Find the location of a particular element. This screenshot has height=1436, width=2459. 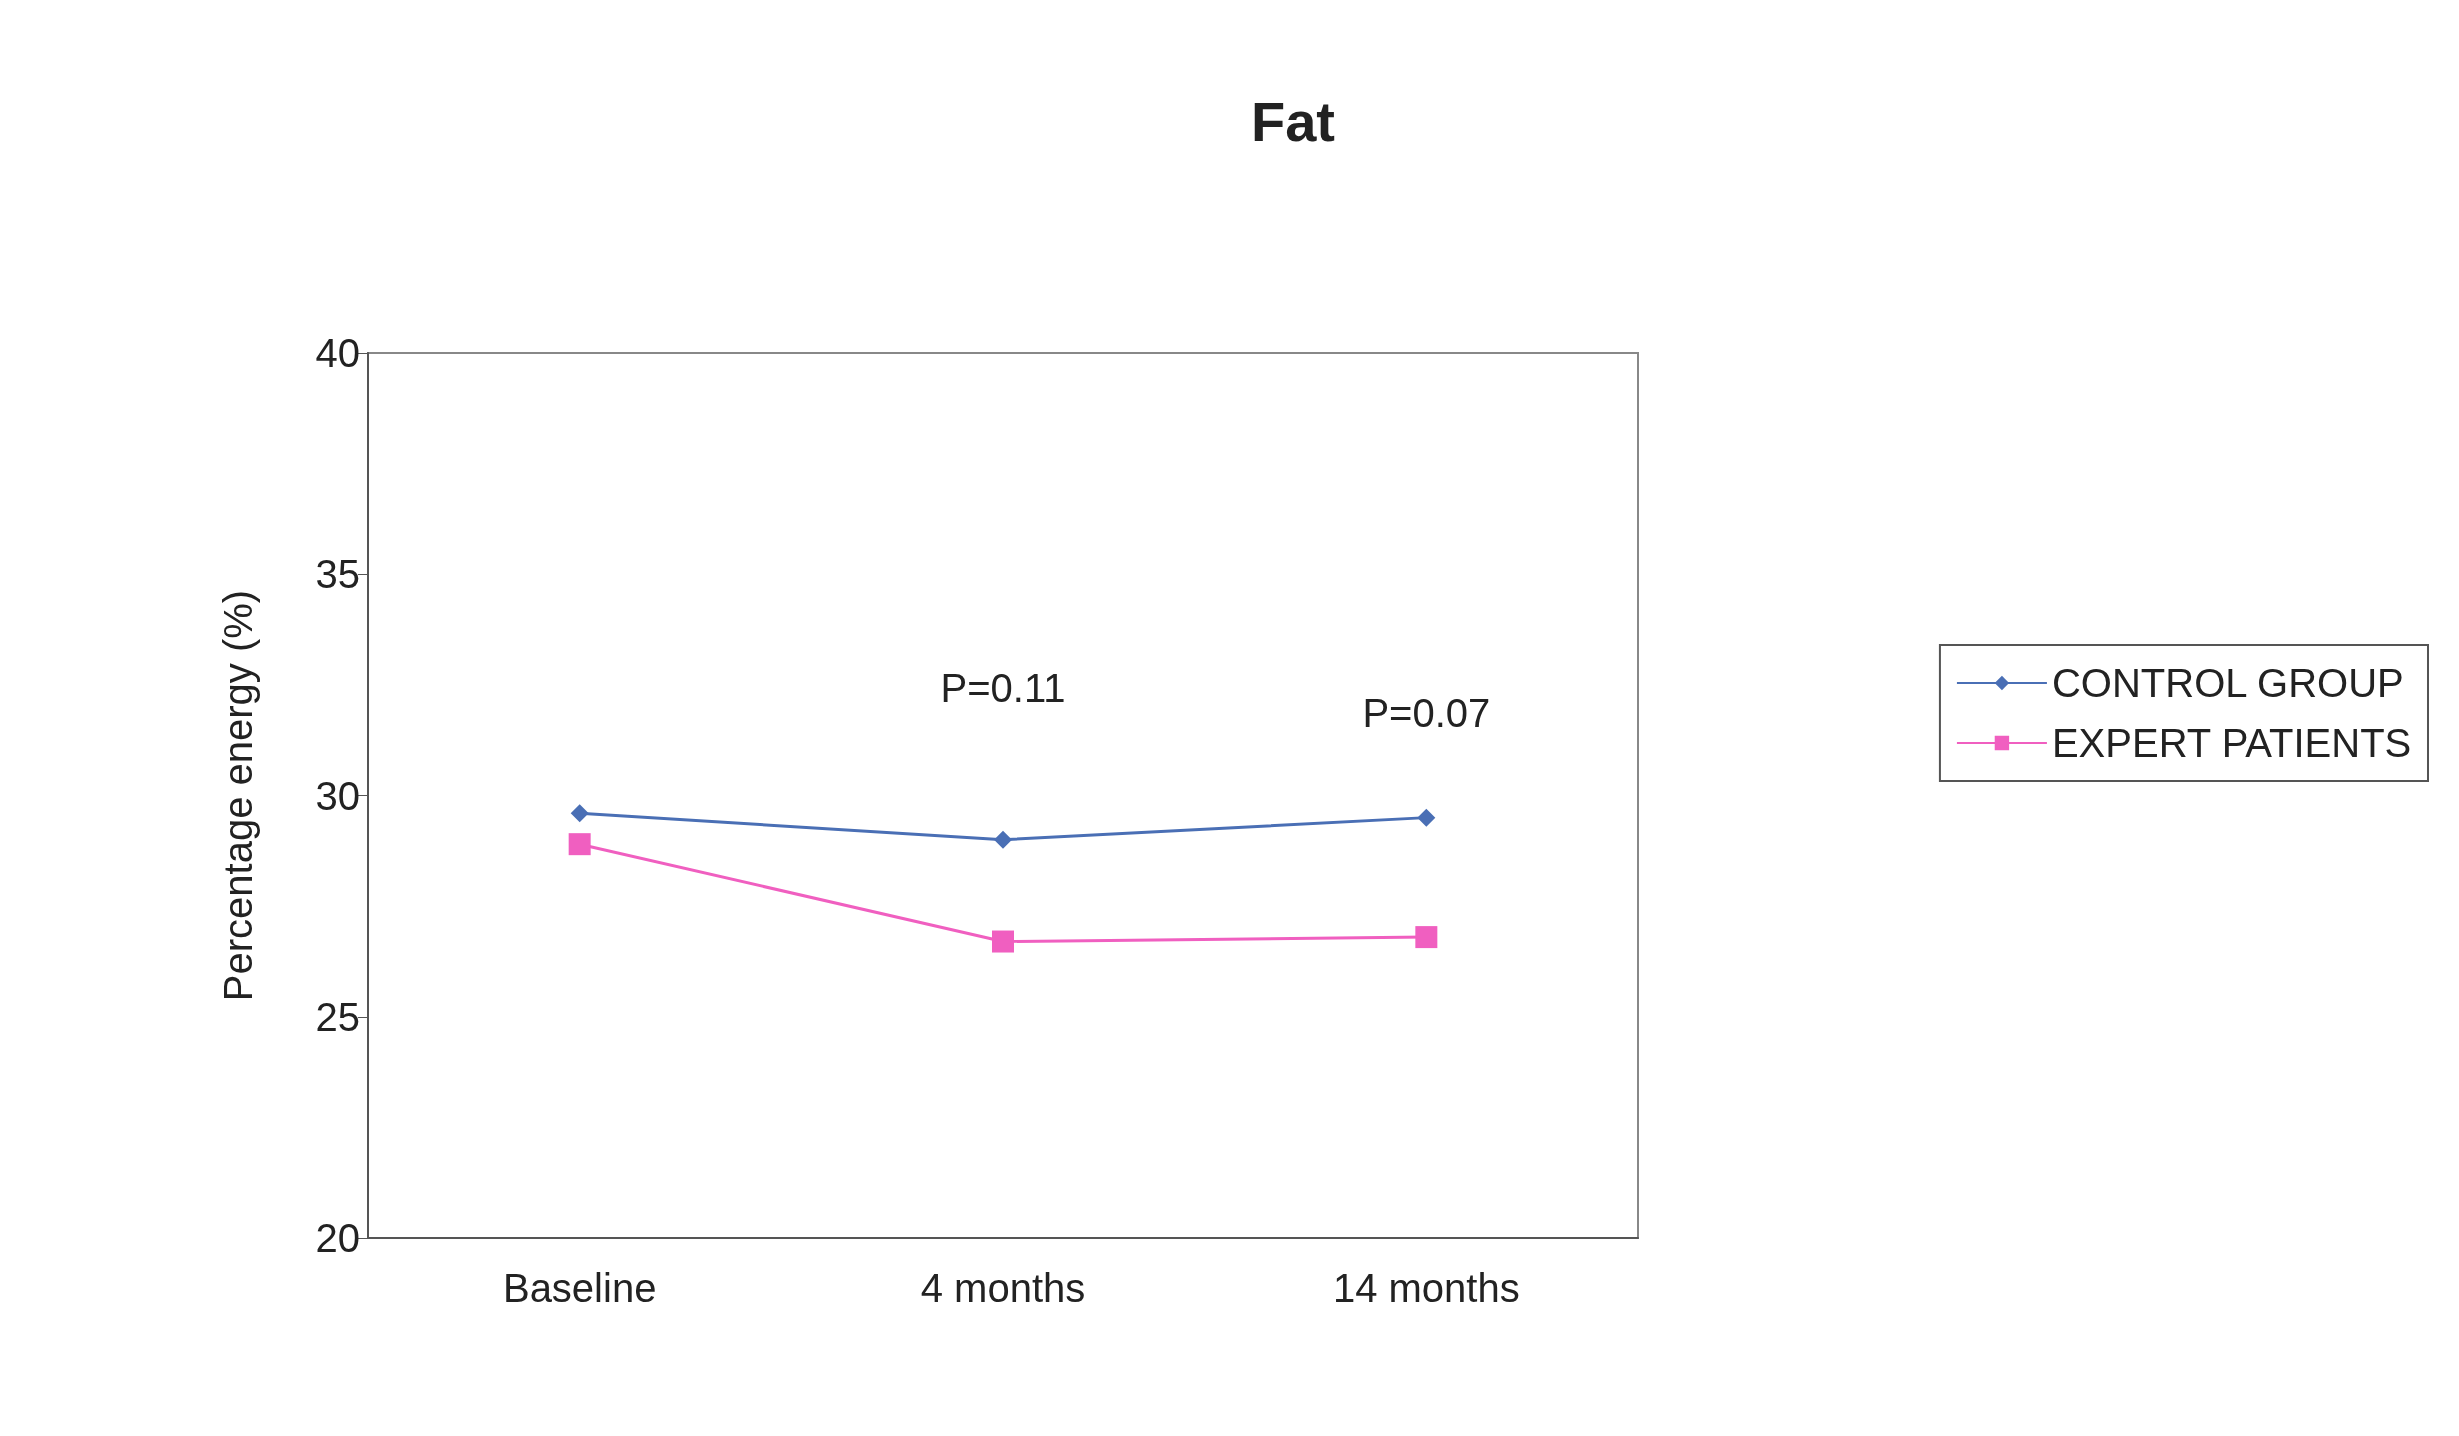

y-tick-label: 35 is located at coordinates (337, 574).